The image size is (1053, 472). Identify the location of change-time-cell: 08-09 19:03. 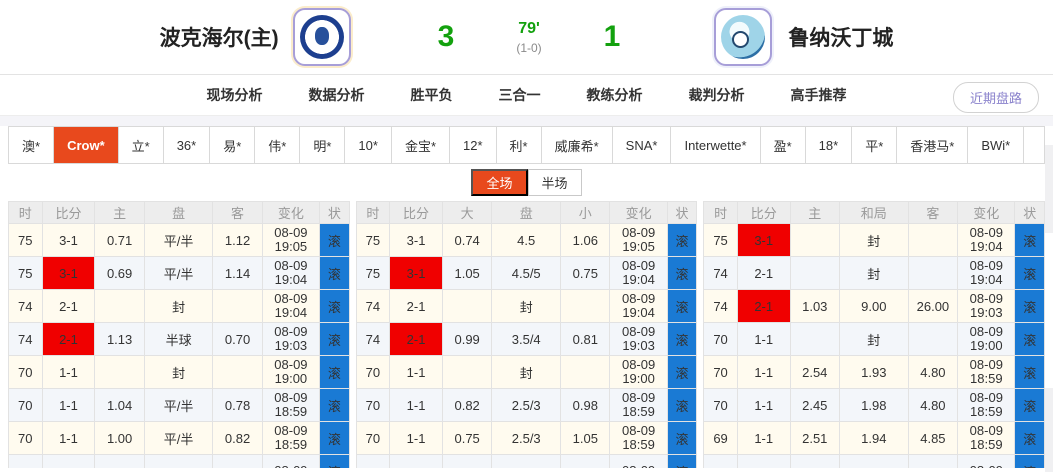
(291, 339).